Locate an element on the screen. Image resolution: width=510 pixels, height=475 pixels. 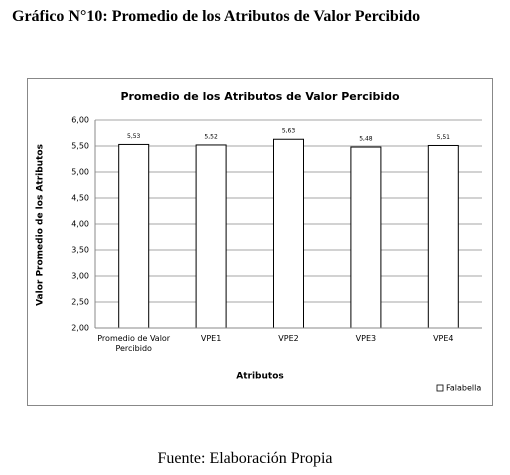
x-tick-label: VPE3 is located at coordinates (366, 338).